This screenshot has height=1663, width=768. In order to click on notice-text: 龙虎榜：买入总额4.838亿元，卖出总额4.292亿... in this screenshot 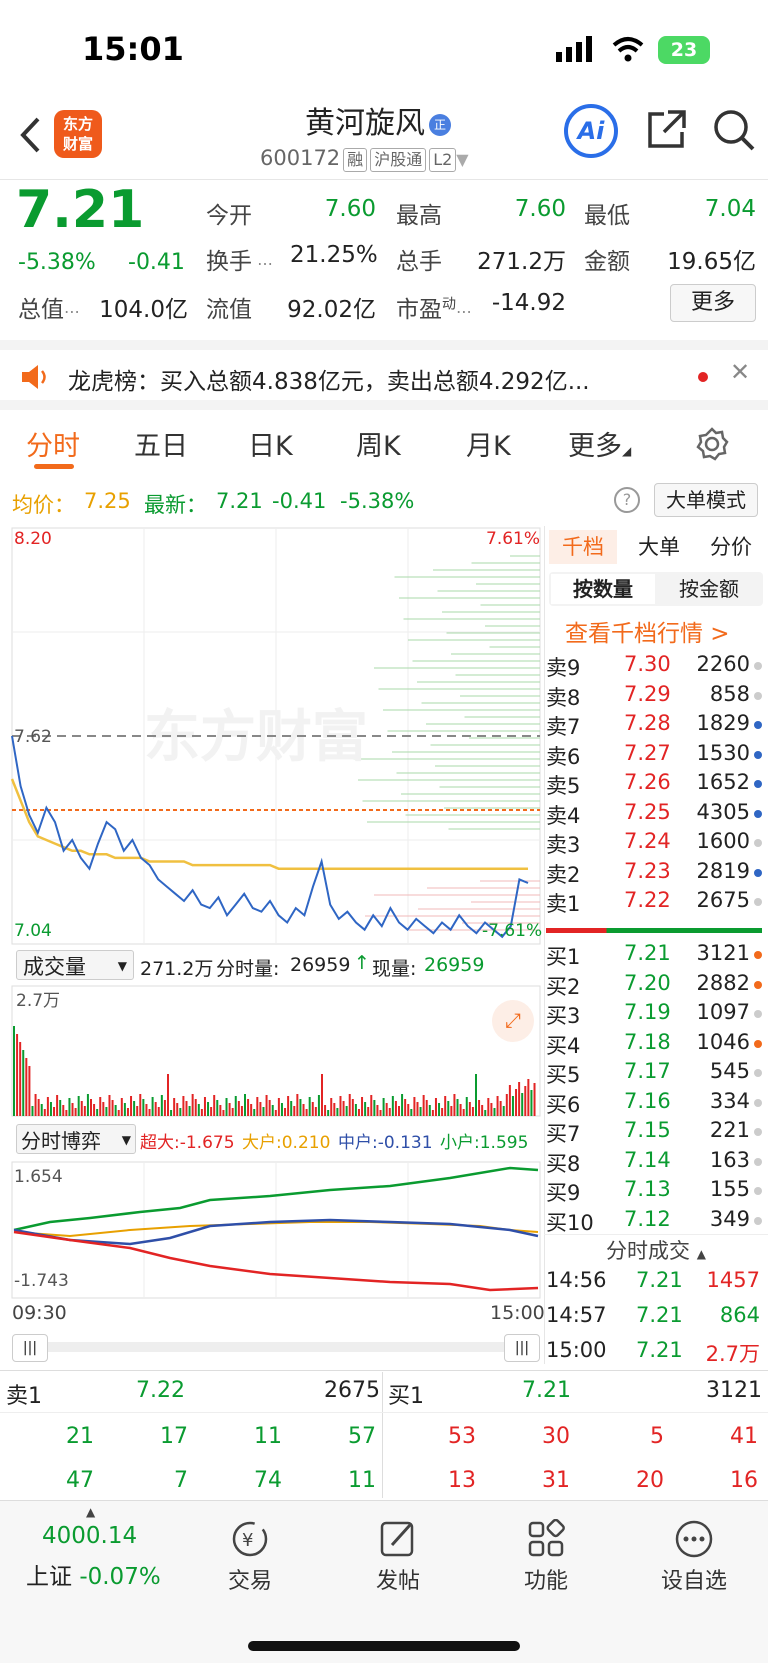, I will do `click(329, 382)`.